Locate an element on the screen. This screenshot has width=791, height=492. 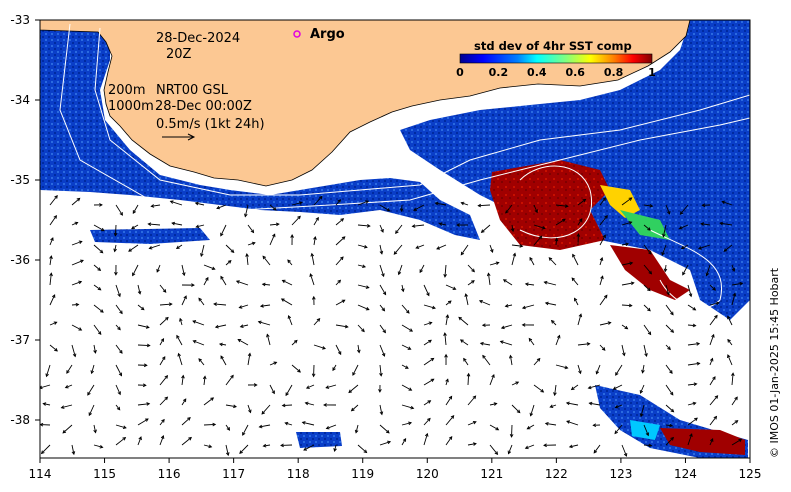
scale-arrow-icon is located at coordinates (179, 137).